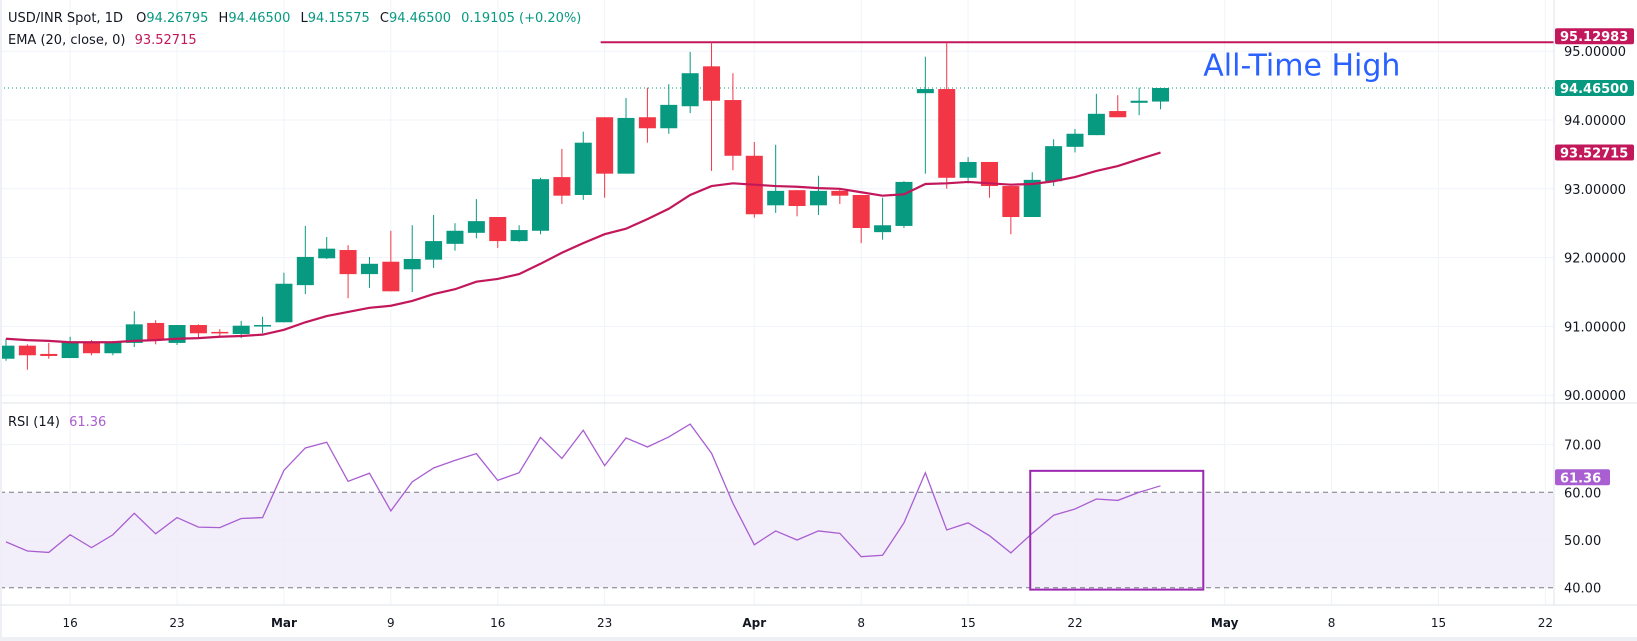  What do you see at coordinates (807, 623) in the screenshot?
I see `time-axis: 16 23 Mar 9 16 23 Apr 8 15 22 May 8 15 22` at bounding box center [807, 623].